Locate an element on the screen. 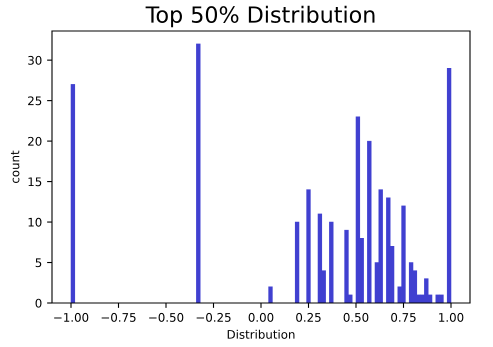 Image resolution: width=493 pixels, height=347 pixels. chart-title: Top 50% Distribution is located at coordinates (260, 17).